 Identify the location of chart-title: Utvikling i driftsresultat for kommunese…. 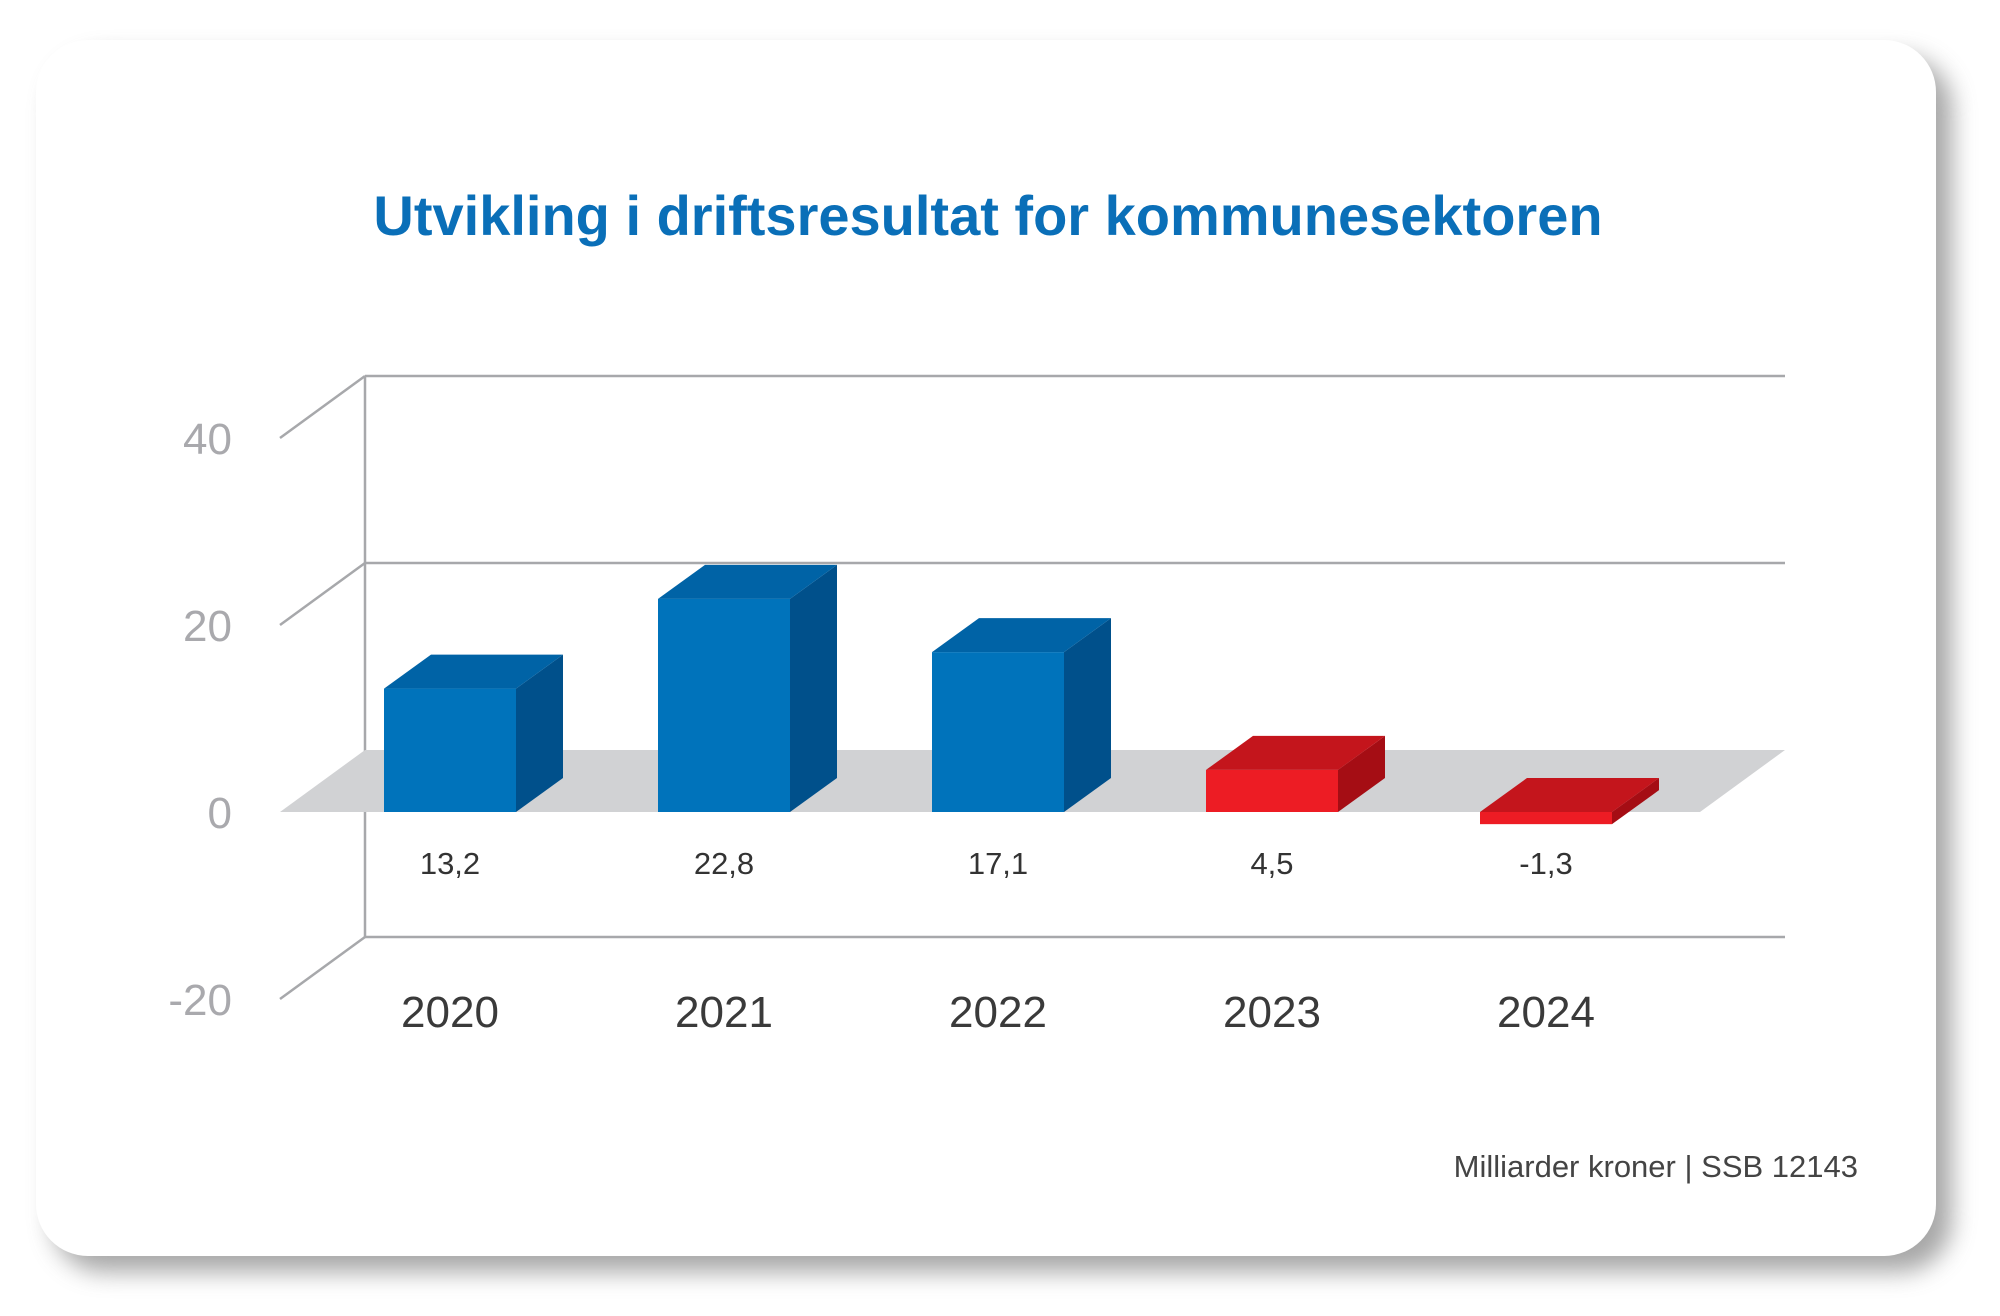
(987, 215).